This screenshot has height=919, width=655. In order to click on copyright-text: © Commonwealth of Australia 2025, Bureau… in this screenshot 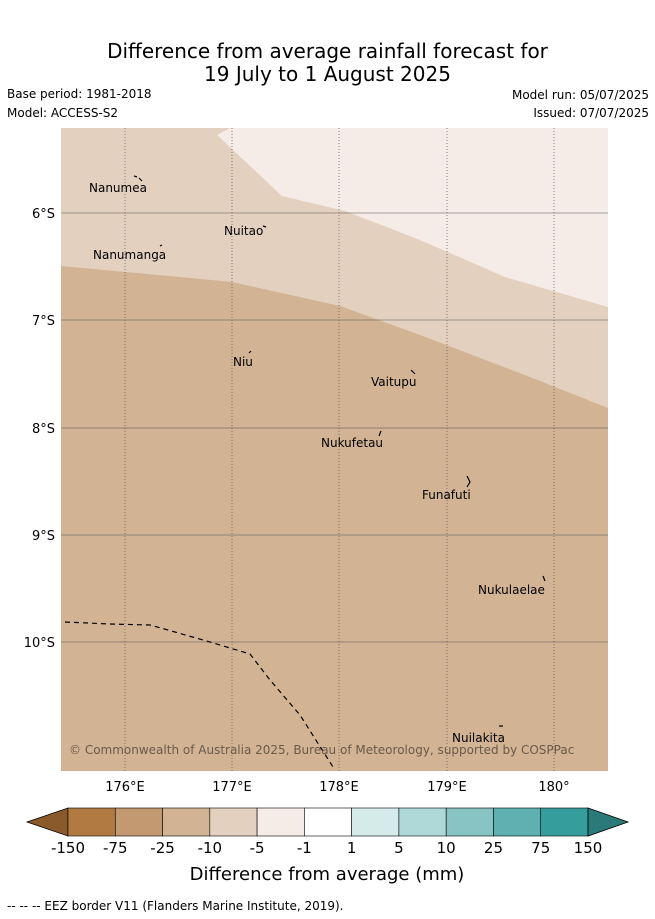, I will do `click(321, 750)`.